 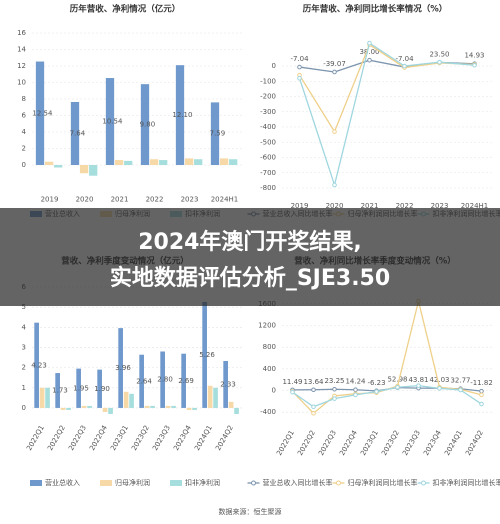 I want to click on y-tick-label: -600, so click(x=268, y=158).